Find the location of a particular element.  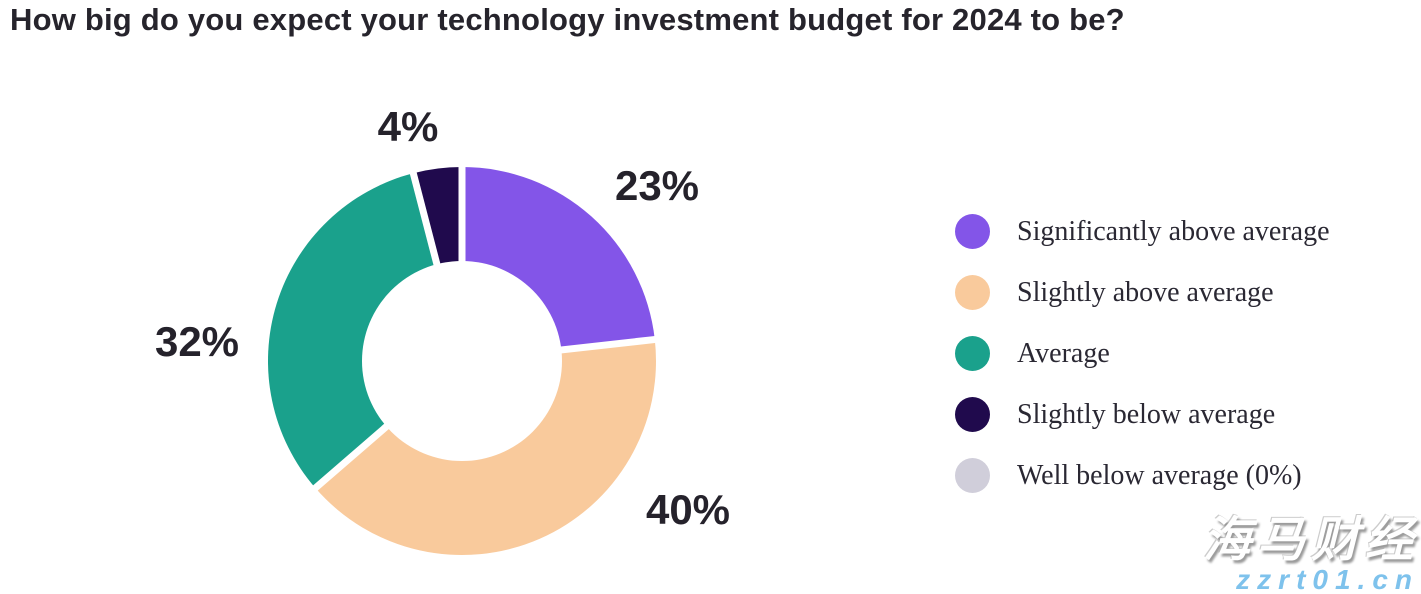

legend-item-average: Average is located at coordinates (1142, 353).